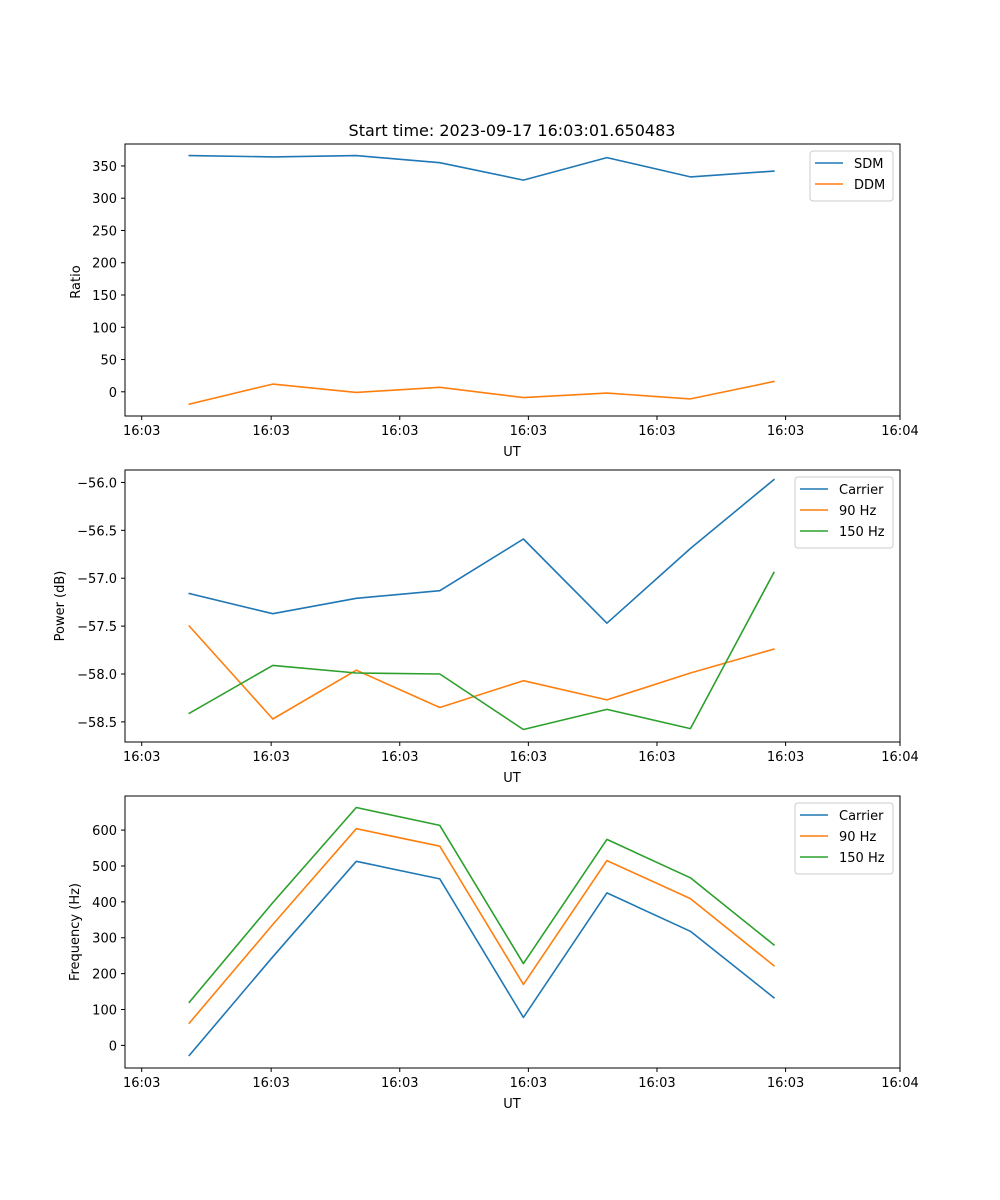 This screenshot has height=1200, width=1000. I want to click on y-tick-label: 600, so click(104, 831).